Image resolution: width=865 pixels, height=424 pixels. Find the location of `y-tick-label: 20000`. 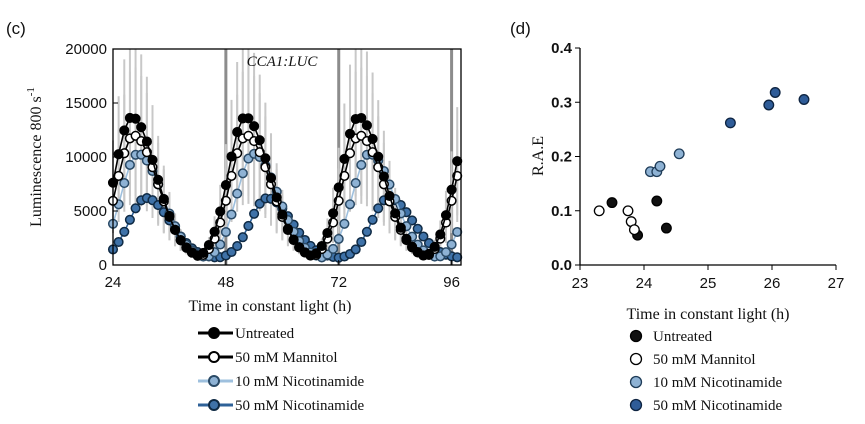

y-tick-label: 20000 is located at coordinates (86, 49).